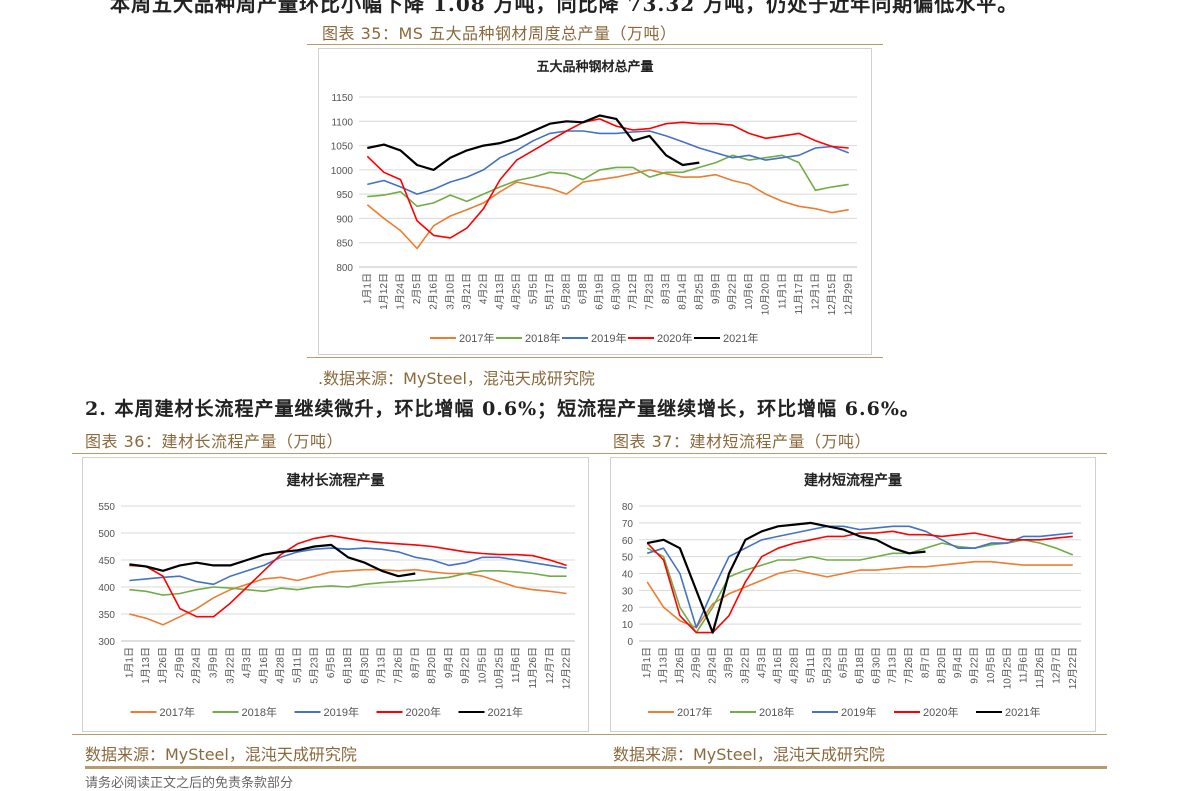 Image resolution: width=1191 pixels, height=791 pixels. Describe the element at coordinates (449, 662) in the screenshot. I see `x-tick-label: 9月4日` at that location.